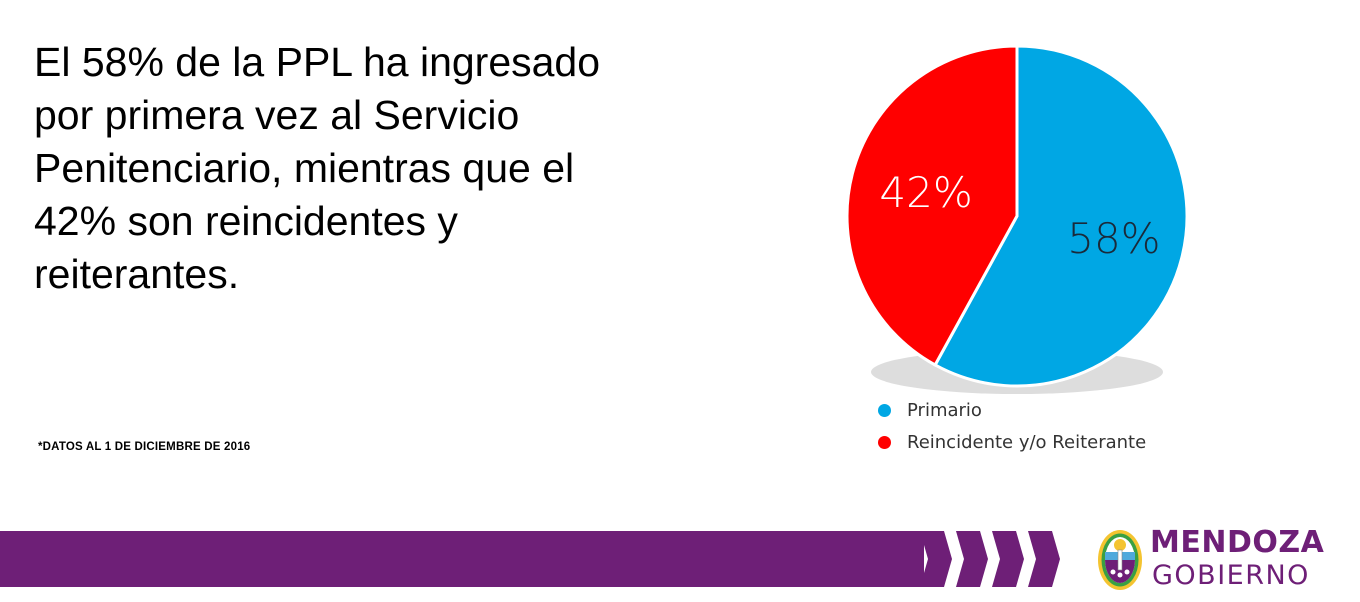 This screenshot has height=602, width=1360. I want to click on mendoza-gobierno-logo: MENDOZA GOBIERNO, so click(1221, 560).